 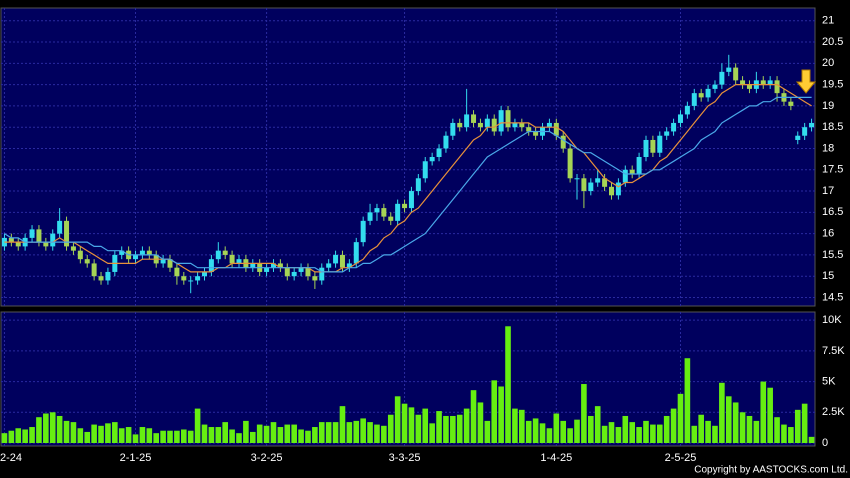 What do you see at coordinates (832, 170) in the screenshot?
I see `y-tick-label: 17.5` at bounding box center [832, 170].